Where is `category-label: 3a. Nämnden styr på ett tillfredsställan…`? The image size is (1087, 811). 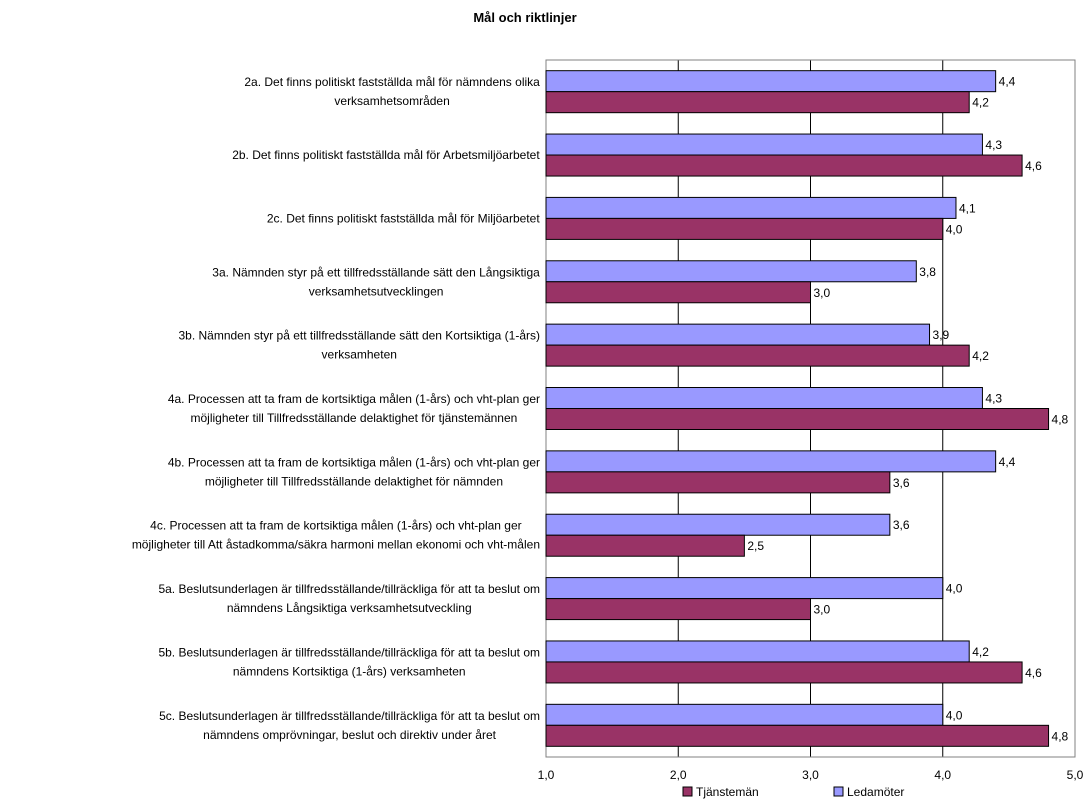
category-label: 3a. Nämnden styr på ett tillfredsställan… is located at coordinates (376, 281).